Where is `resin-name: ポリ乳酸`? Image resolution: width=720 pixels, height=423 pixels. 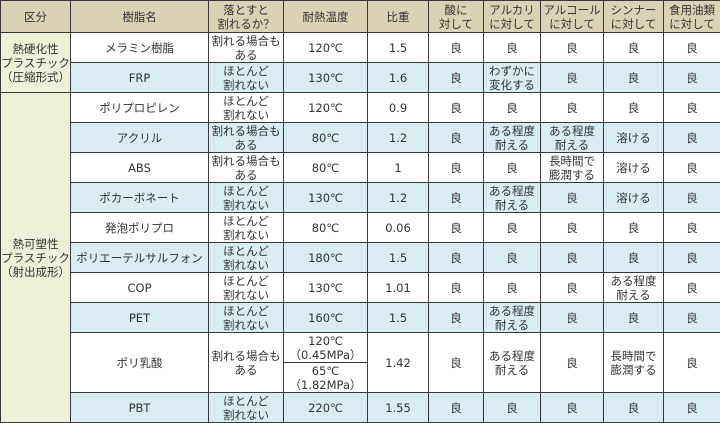 resin-name: ポリ乳酸 is located at coordinates (140, 363).